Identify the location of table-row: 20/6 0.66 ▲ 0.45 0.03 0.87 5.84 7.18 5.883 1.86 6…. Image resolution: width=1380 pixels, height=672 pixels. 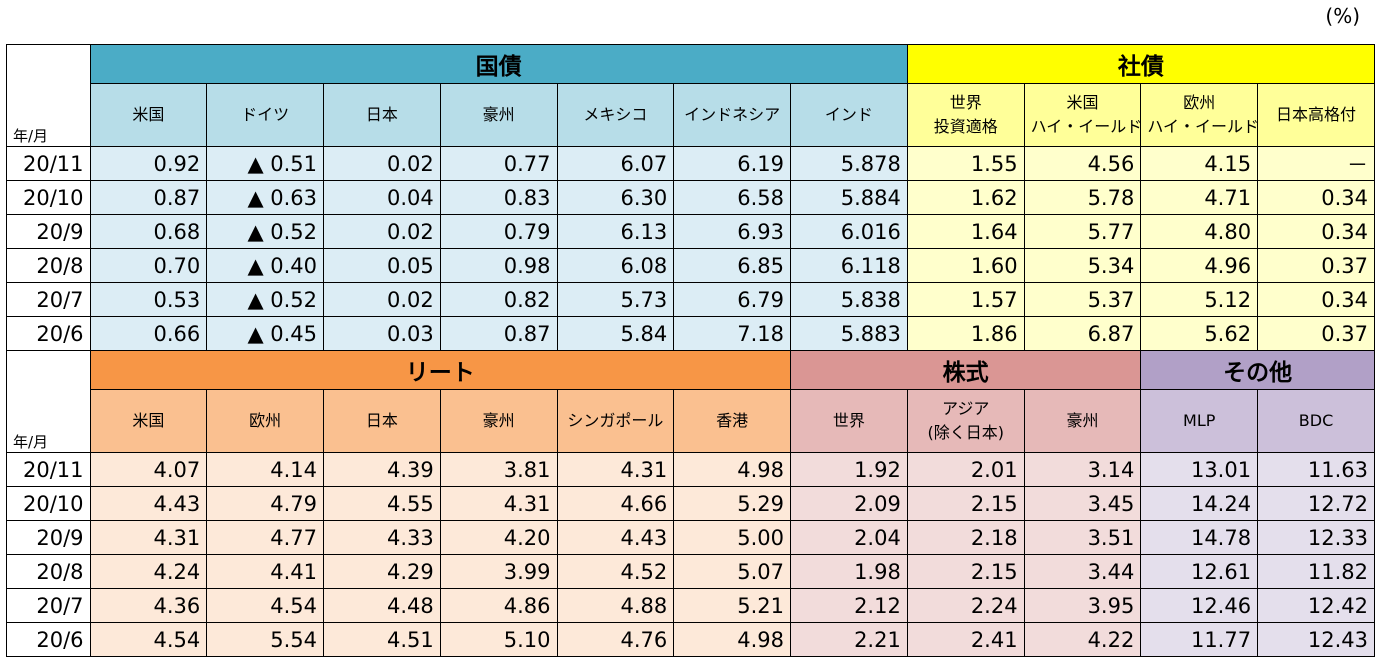
(690, 333).